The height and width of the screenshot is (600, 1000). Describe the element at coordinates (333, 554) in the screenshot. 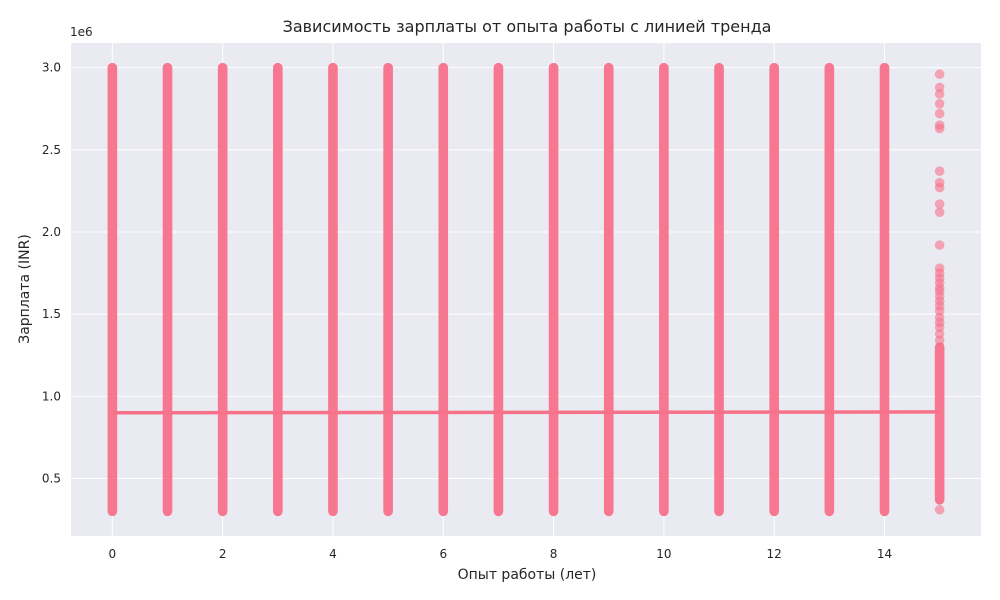

I see `x-tick-label: 4` at that location.